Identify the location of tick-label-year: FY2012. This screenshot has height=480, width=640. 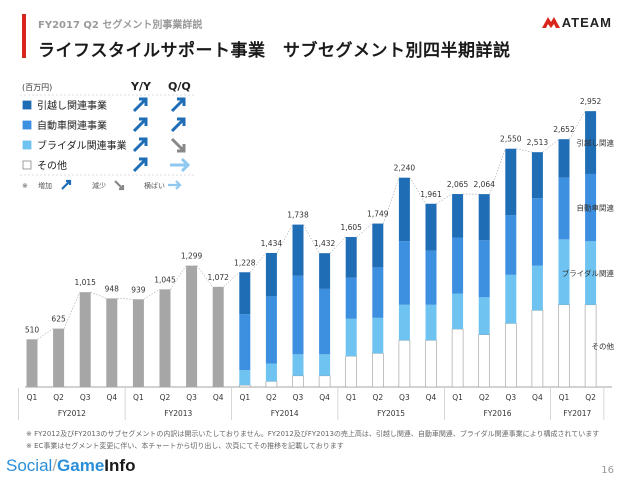
(72, 413).